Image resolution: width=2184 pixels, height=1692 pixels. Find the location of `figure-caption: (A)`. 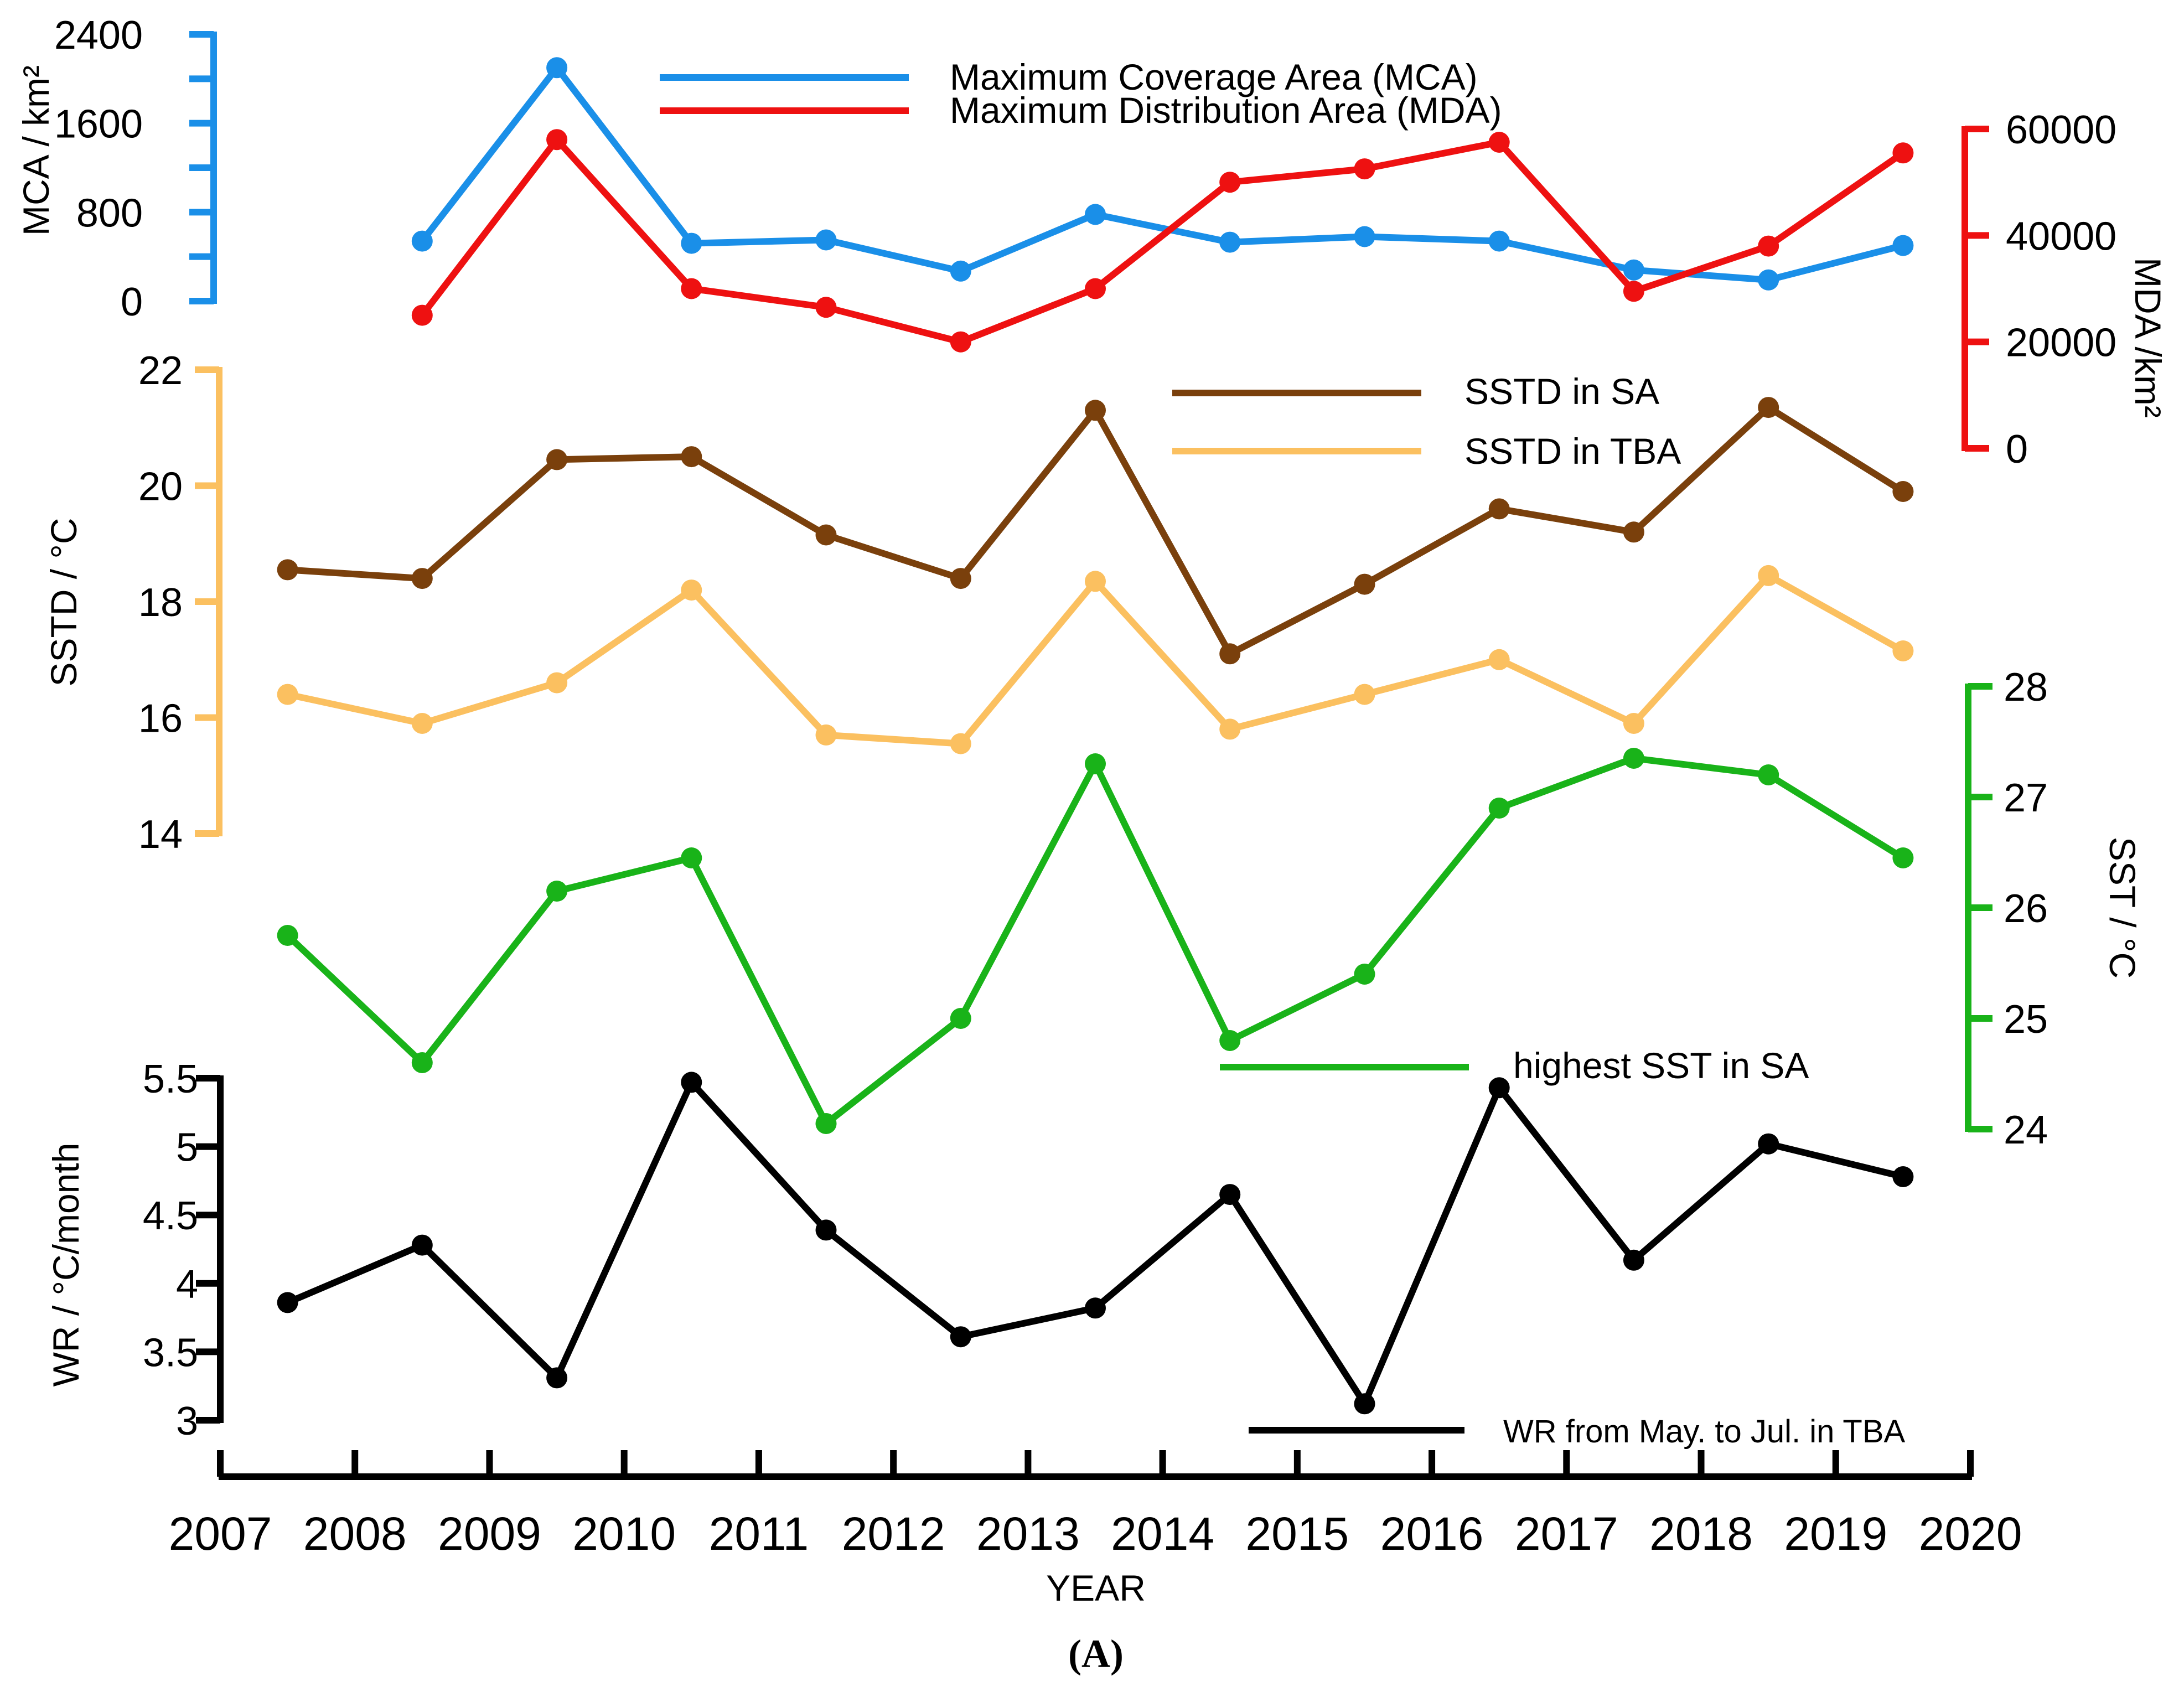

figure-caption: (A) is located at coordinates (1096, 1654).